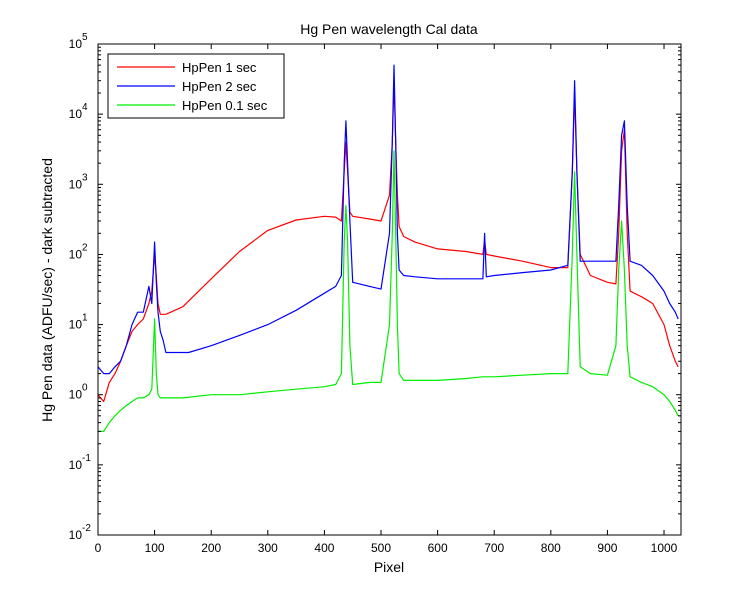  What do you see at coordinates (86, 528) in the screenshot?
I see `y-tick-exponent: -2` at bounding box center [86, 528].